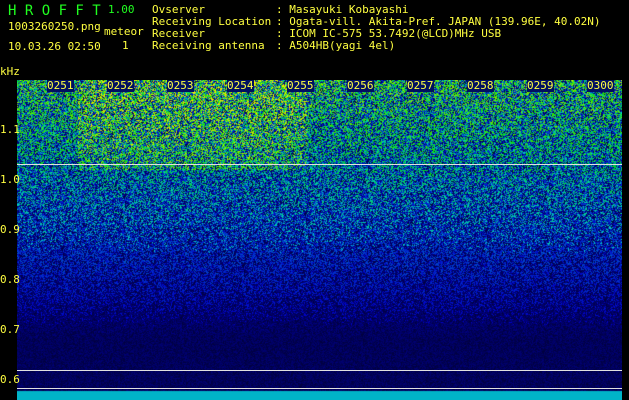 The height and width of the screenshot is (400, 629). Describe the element at coordinates (600, 85) in the screenshot. I see `x-tick-label: 0300` at that location.